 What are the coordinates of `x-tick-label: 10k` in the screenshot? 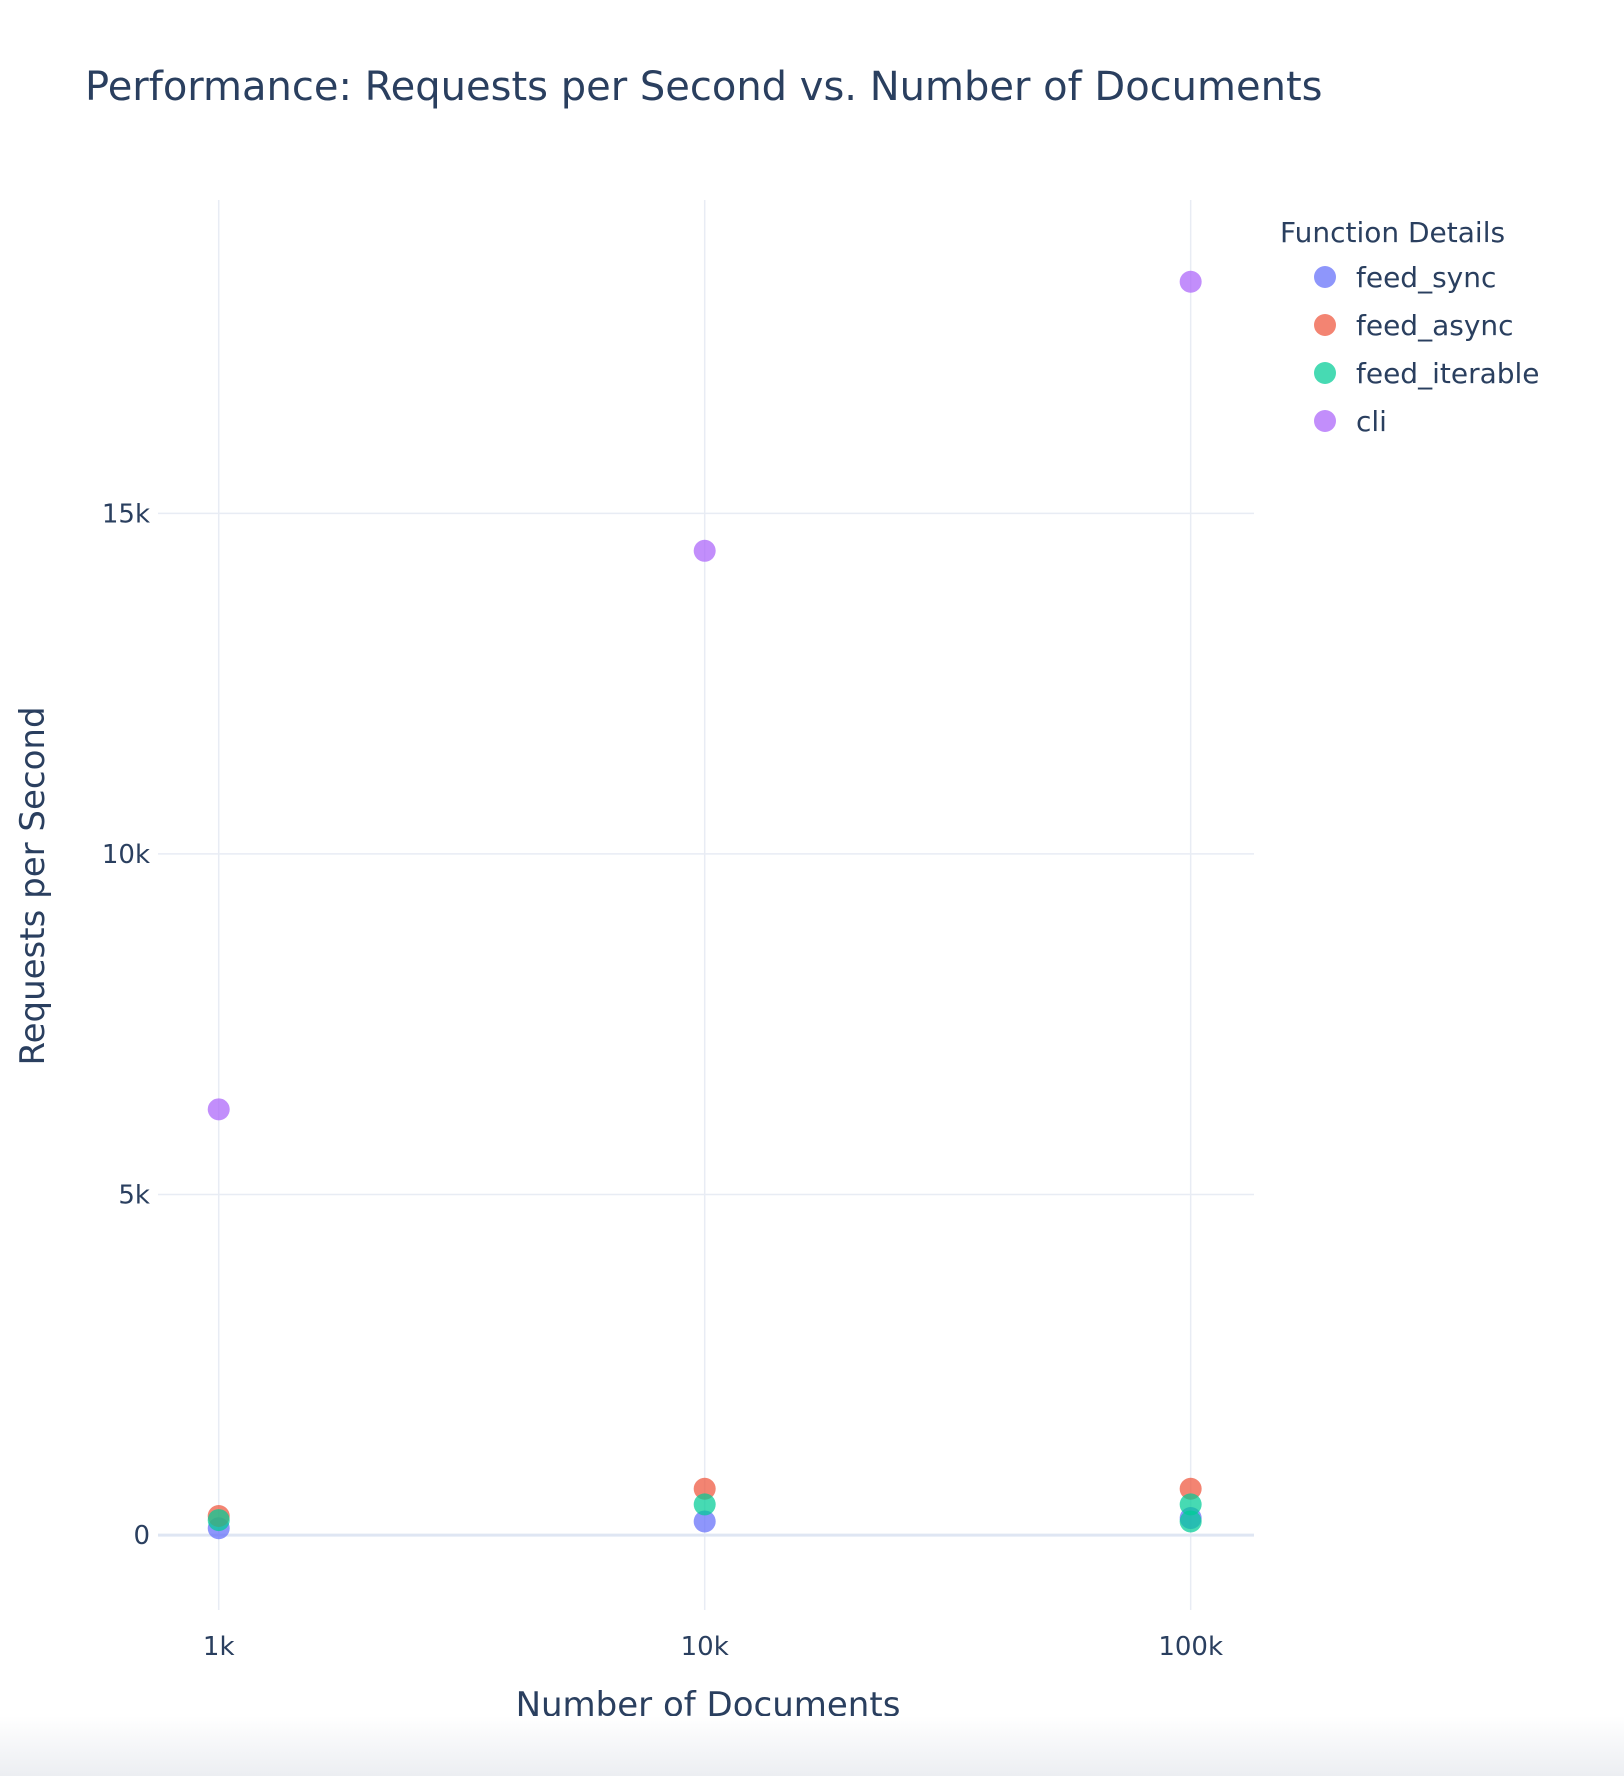 It's located at (705, 1647).